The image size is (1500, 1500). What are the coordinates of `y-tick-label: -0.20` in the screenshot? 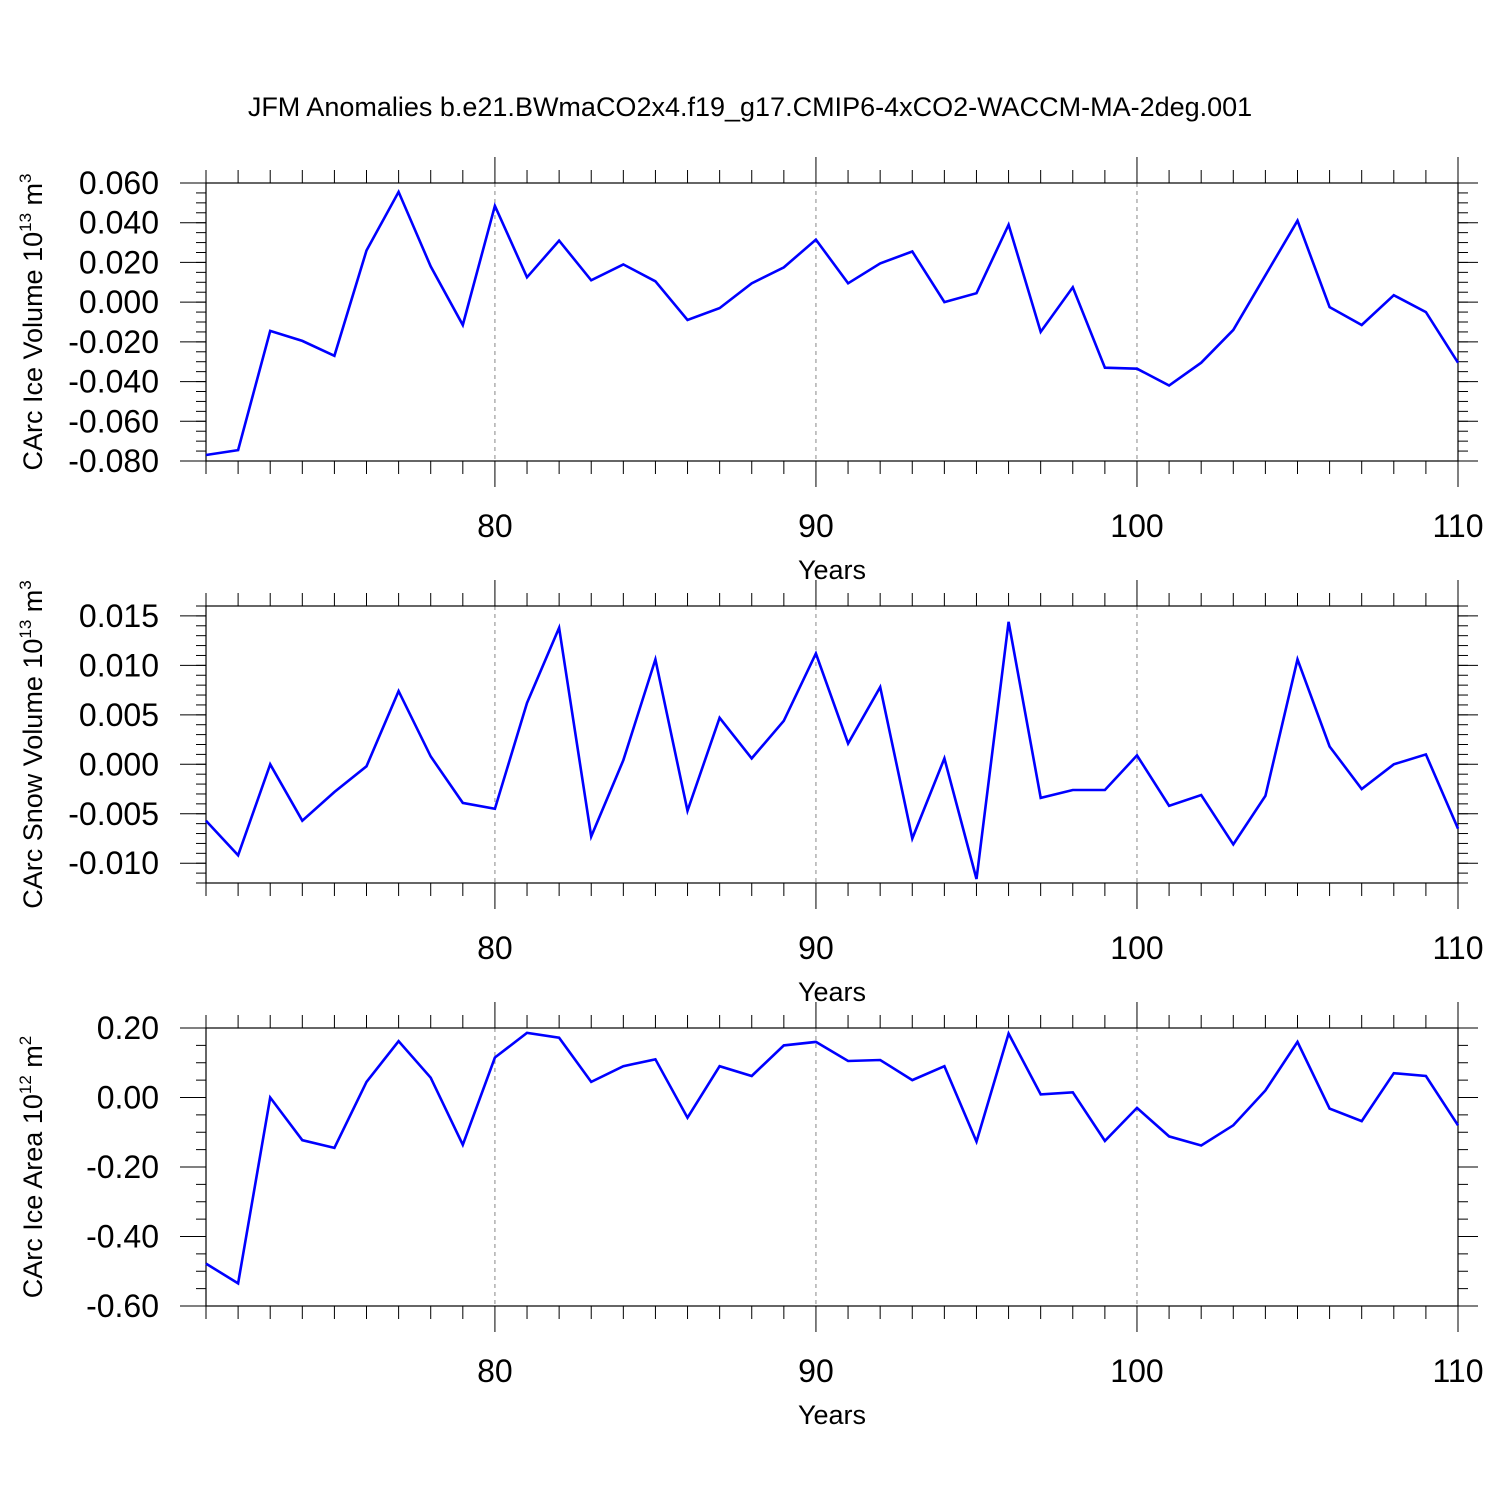 It's located at (122, 1167).